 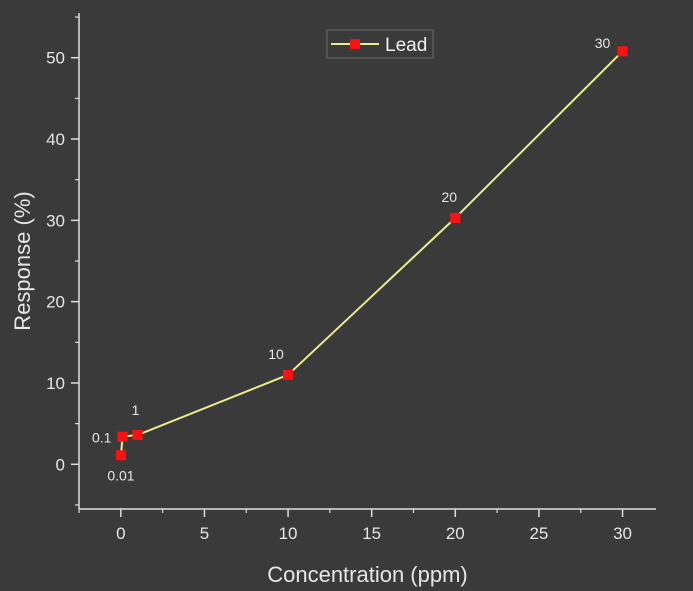 What do you see at coordinates (367, 574) in the screenshot?
I see `x-axis-title: Concentration (ppm)` at bounding box center [367, 574].